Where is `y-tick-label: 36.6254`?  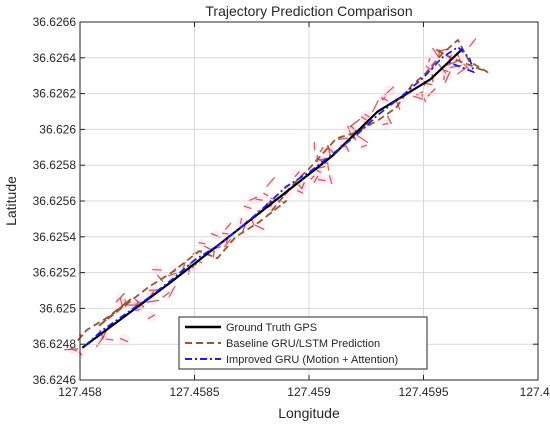 y-tick-label: 36.6254 is located at coordinates (55, 237).